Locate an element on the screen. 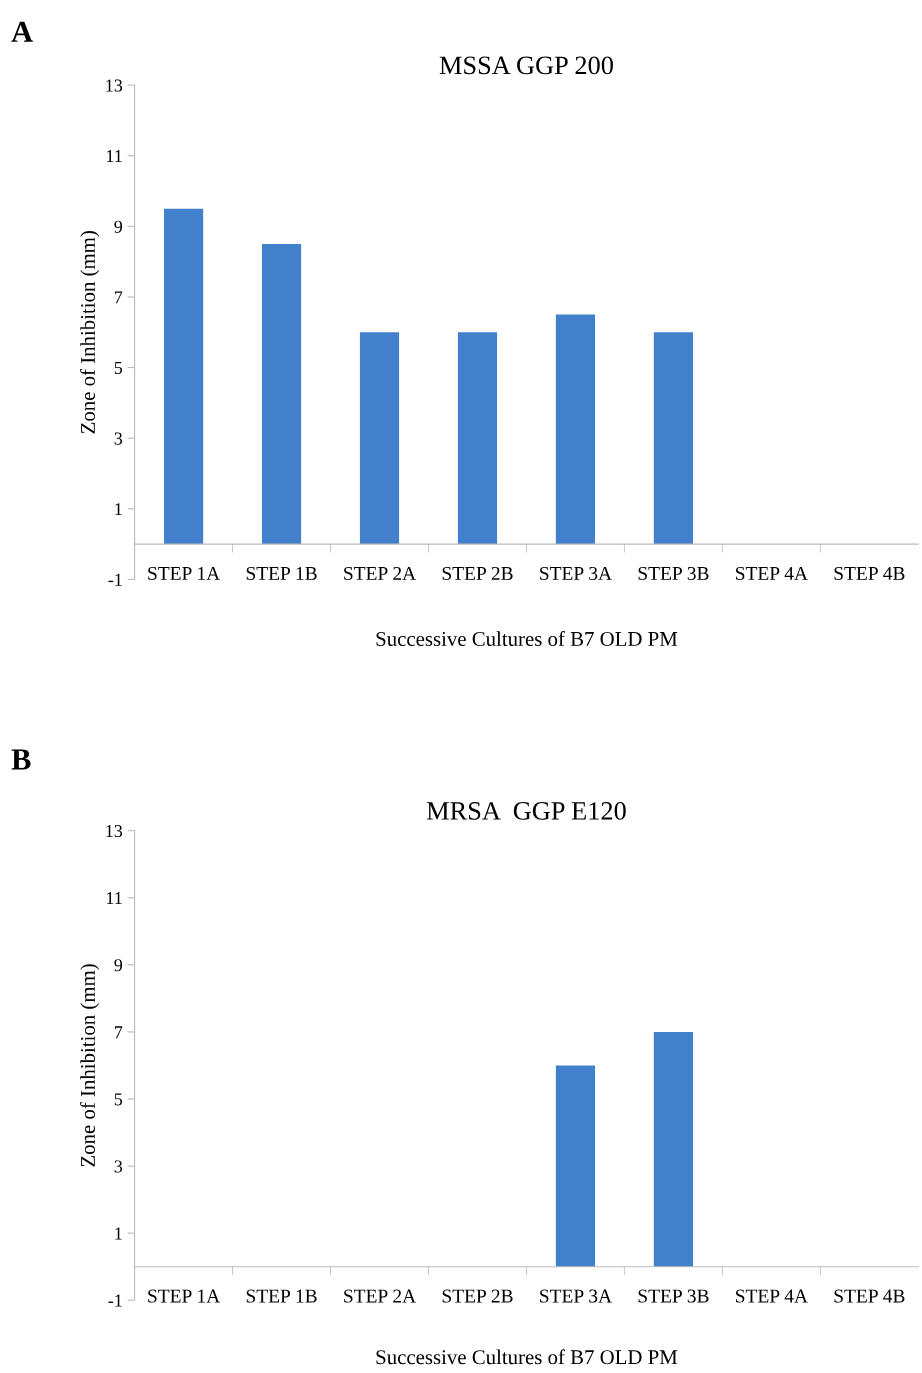 The width and height of the screenshot is (922, 1373). text: A is located at coordinates (22, 31).